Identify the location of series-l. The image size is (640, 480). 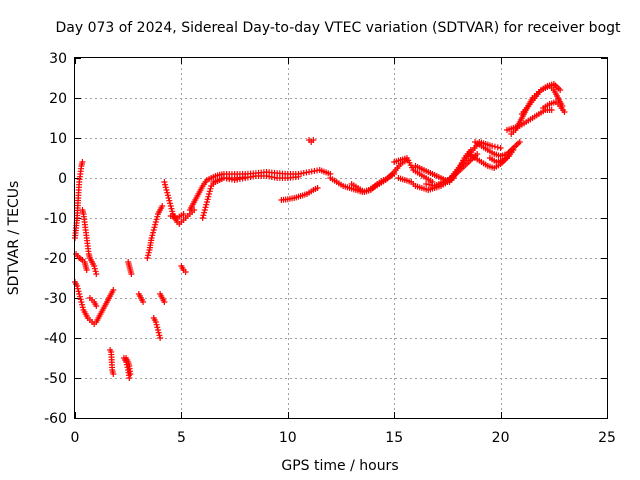
(157, 328).